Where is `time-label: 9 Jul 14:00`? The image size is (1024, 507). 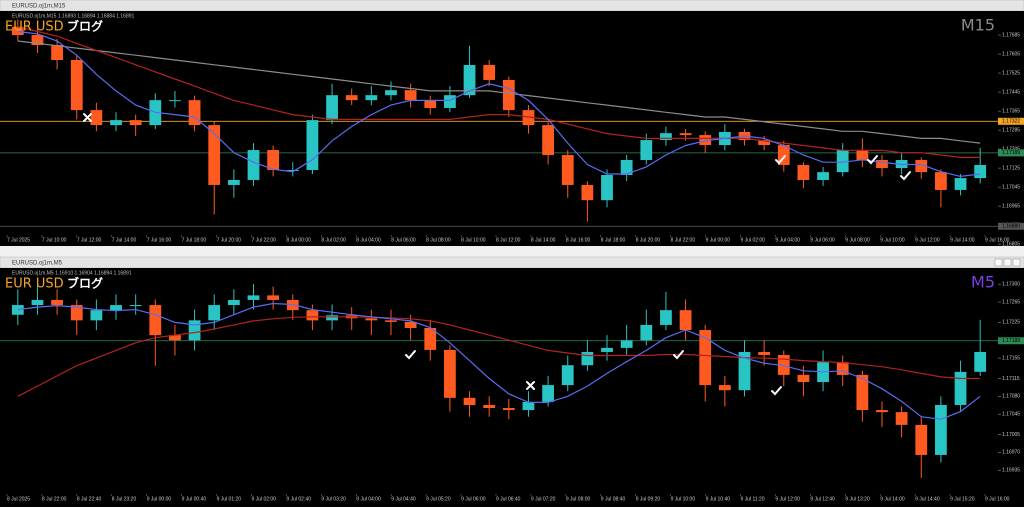
time-label: 9 Jul 14:00 is located at coordinates (962, 240).